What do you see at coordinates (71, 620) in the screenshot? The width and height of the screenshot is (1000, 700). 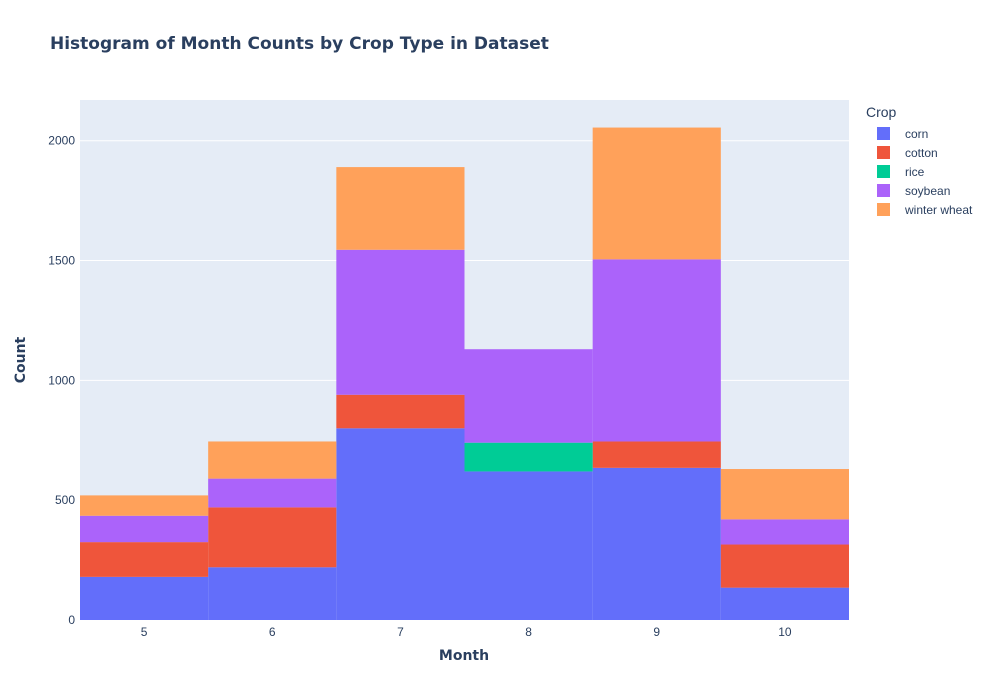 I see `y-tick-label: 0` at bounding box center [71, 620].